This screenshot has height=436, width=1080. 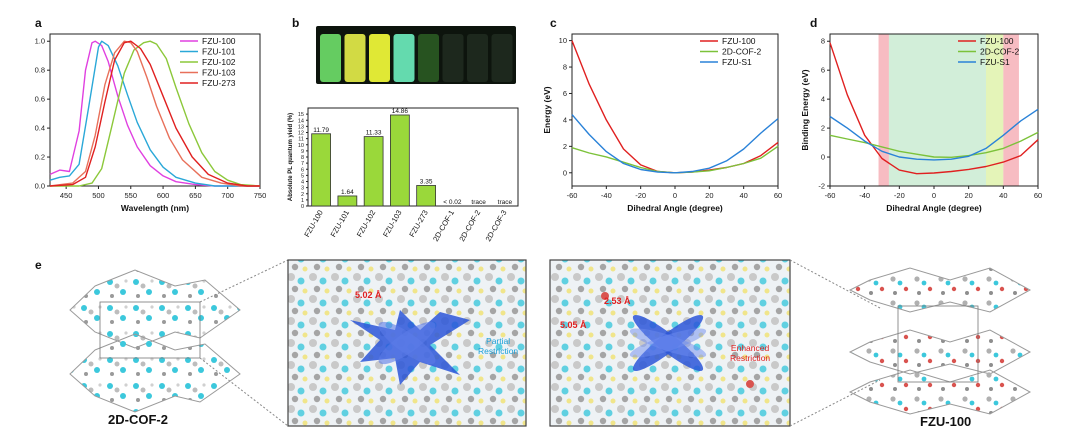 What do you see at coordinates (313, 224) in the screenshot?
I see `b-category-label: FZU-100` at bounding box center [313, 224].